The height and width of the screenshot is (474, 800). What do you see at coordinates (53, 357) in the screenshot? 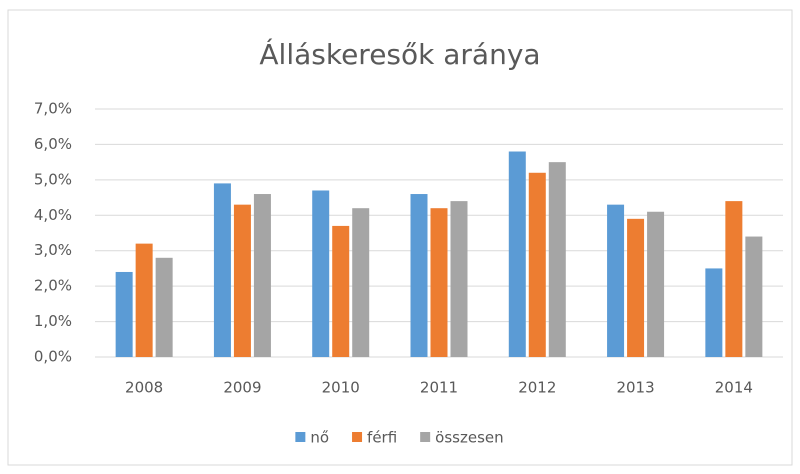
I see `y-tick-label: 0,0%` at bounding box center [53, 357].